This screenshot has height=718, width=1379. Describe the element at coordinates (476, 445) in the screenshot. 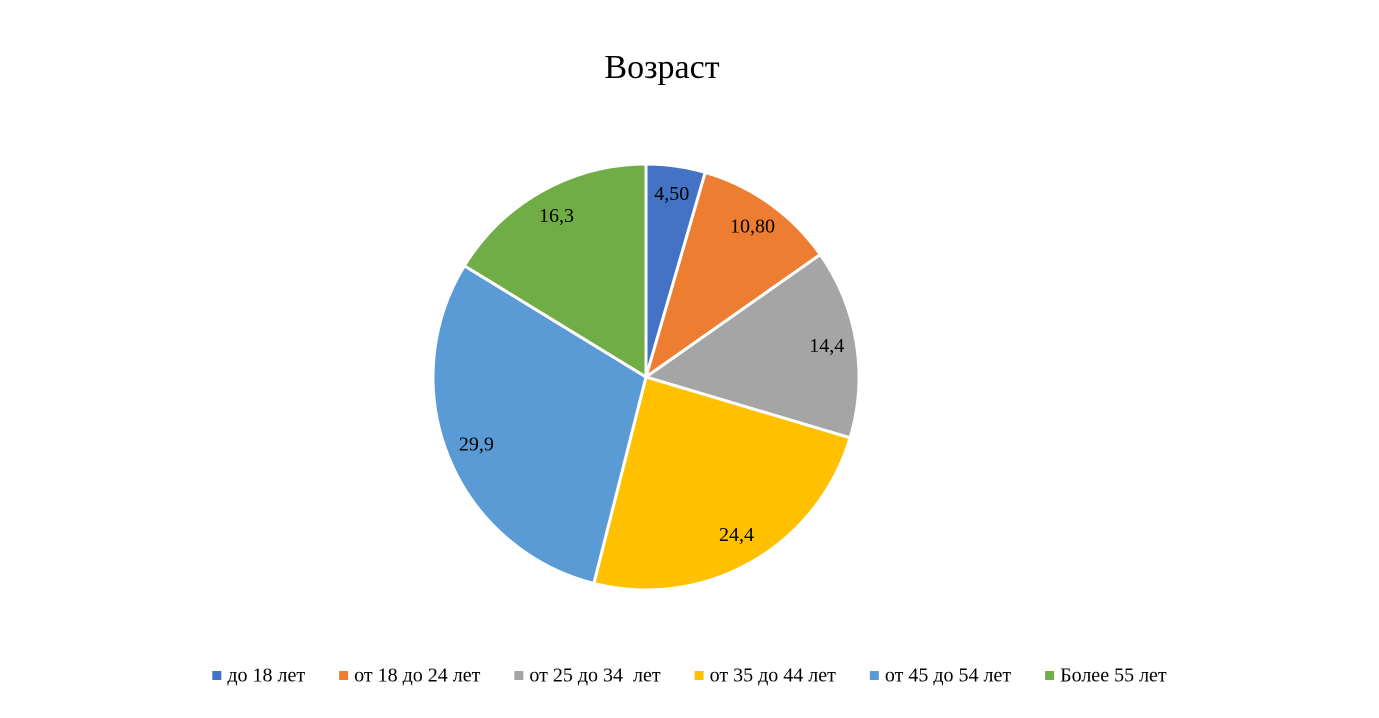

I see `data-label: 29,9` at that location.